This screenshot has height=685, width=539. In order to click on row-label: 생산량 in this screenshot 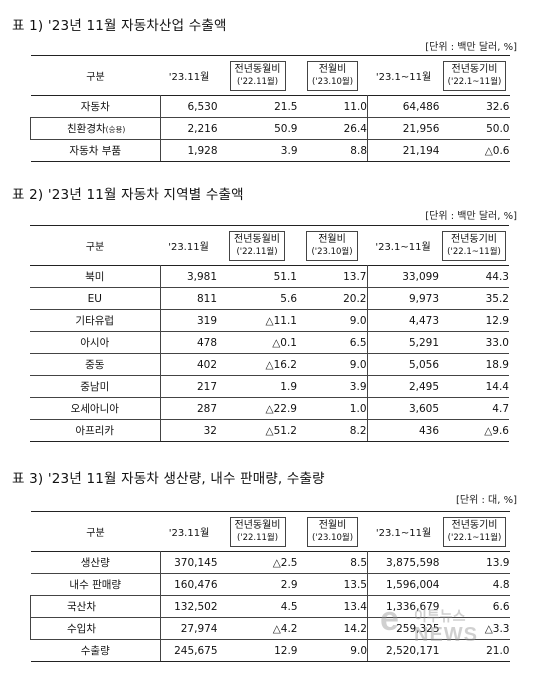, I will do `click(95, 562)`.